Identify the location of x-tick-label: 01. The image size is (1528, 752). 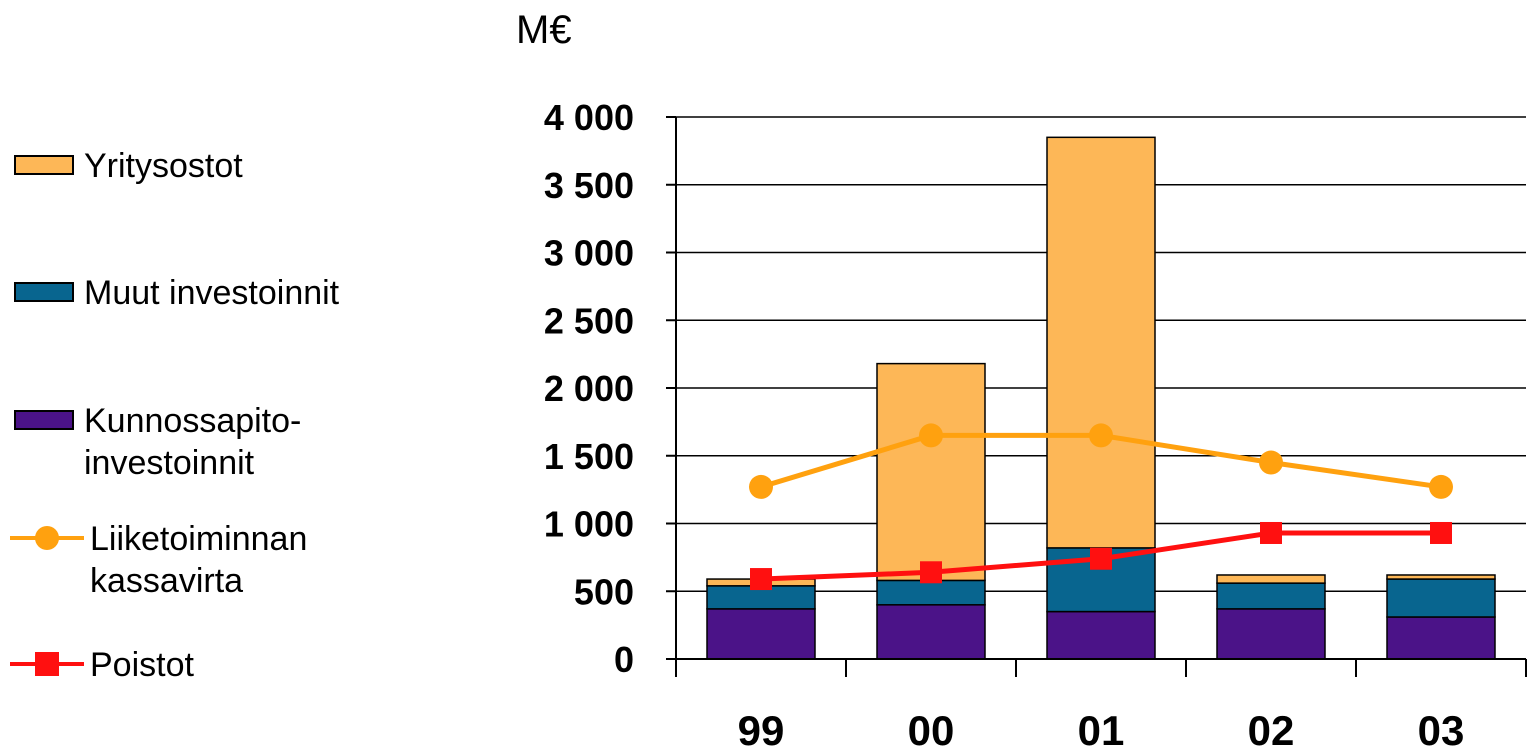
(1101, 729).